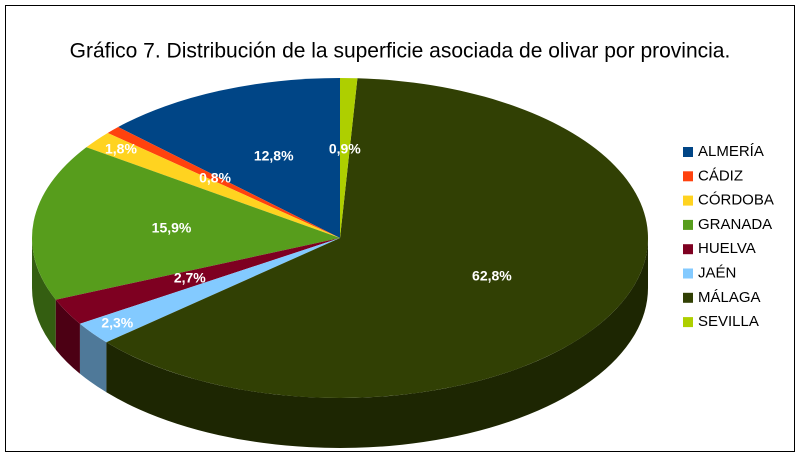 The height and width of the screenshot is (457, 801). Describe the element at coordinates (720, 175) in the screenshot. I see `legend-label: CÁDIZ` at that location.